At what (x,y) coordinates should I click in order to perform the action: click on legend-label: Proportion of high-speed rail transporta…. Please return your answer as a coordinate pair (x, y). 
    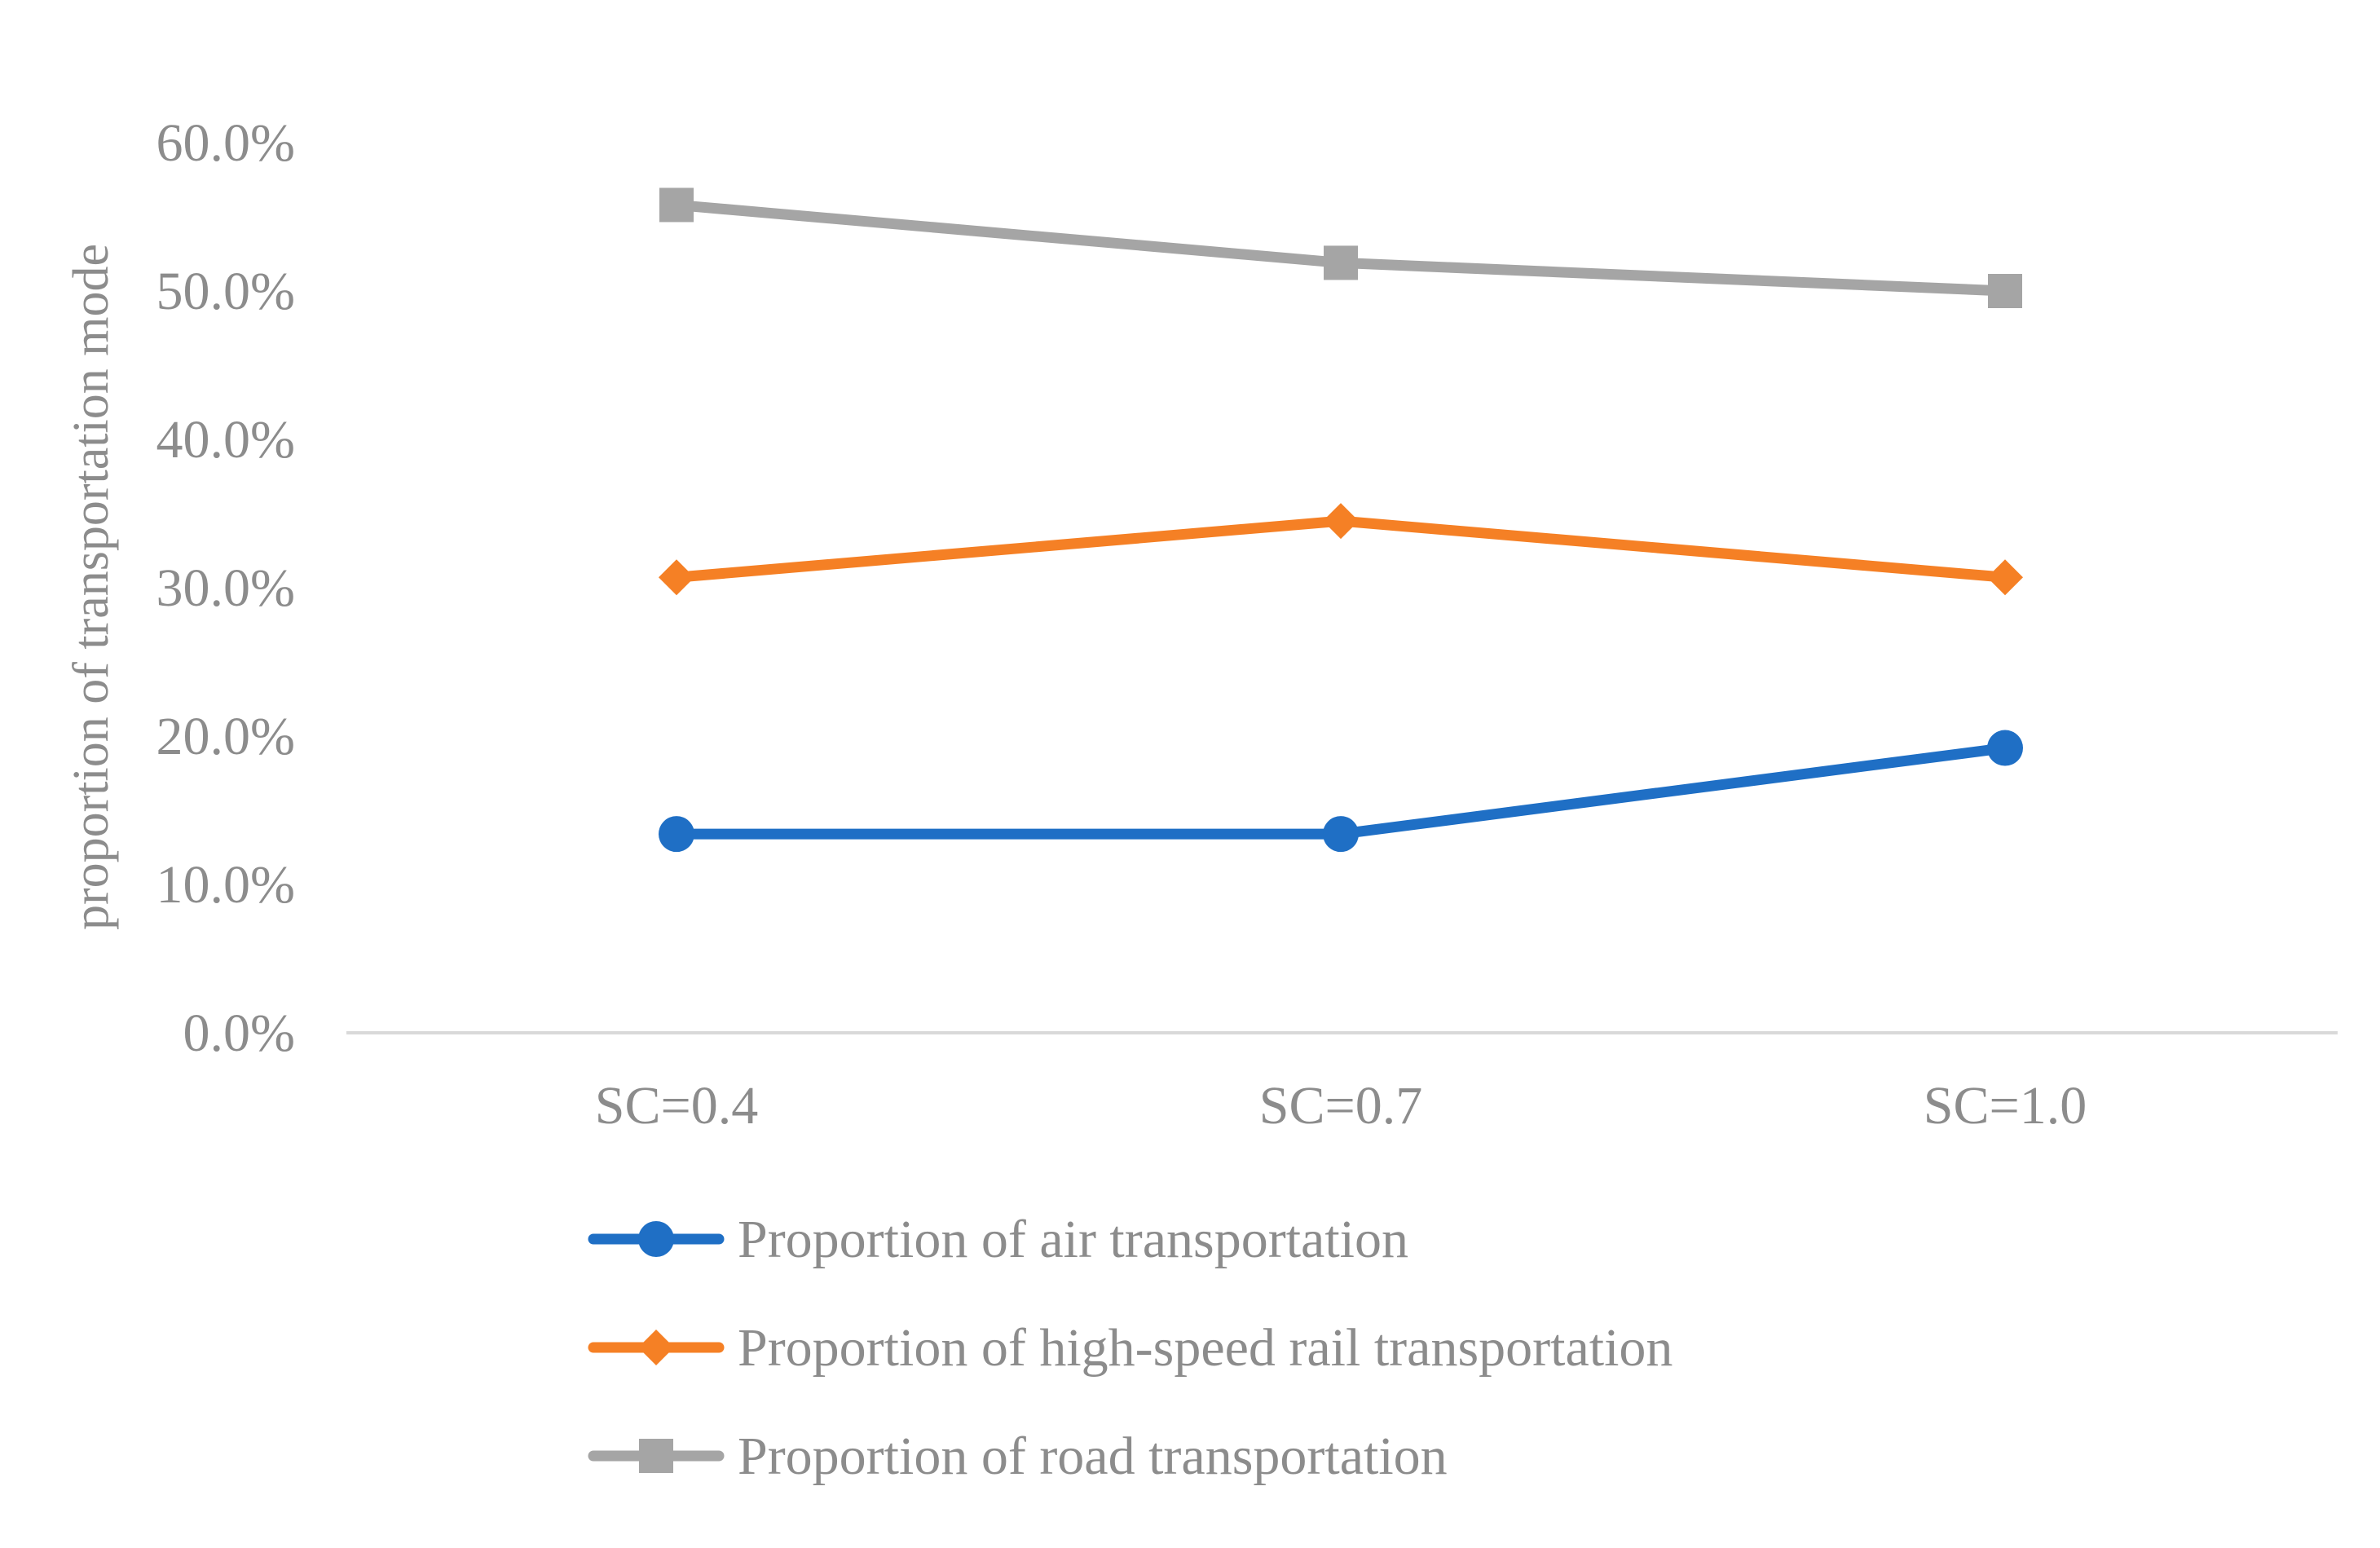
    Looking at the image, I should click on (1205, 1348).